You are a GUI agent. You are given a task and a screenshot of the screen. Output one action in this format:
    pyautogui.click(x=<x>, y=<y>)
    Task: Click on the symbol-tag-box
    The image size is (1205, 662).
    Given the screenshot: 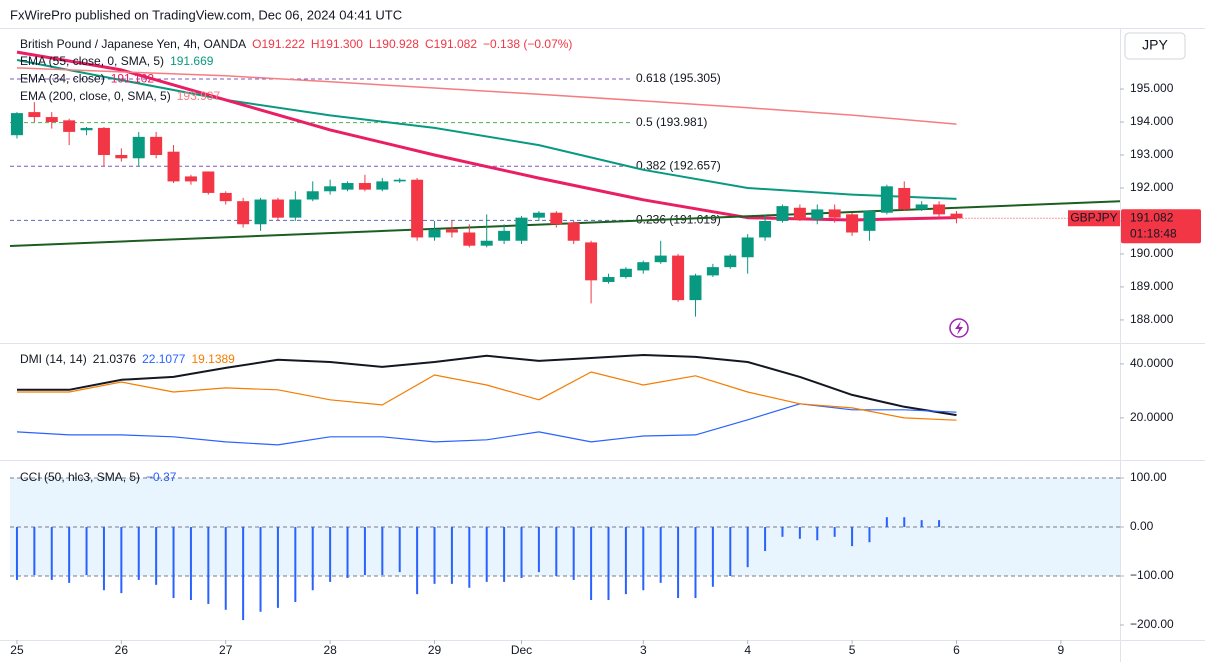 What is the action you would take?
    pyautogui.click(x=1094, y=218)
    